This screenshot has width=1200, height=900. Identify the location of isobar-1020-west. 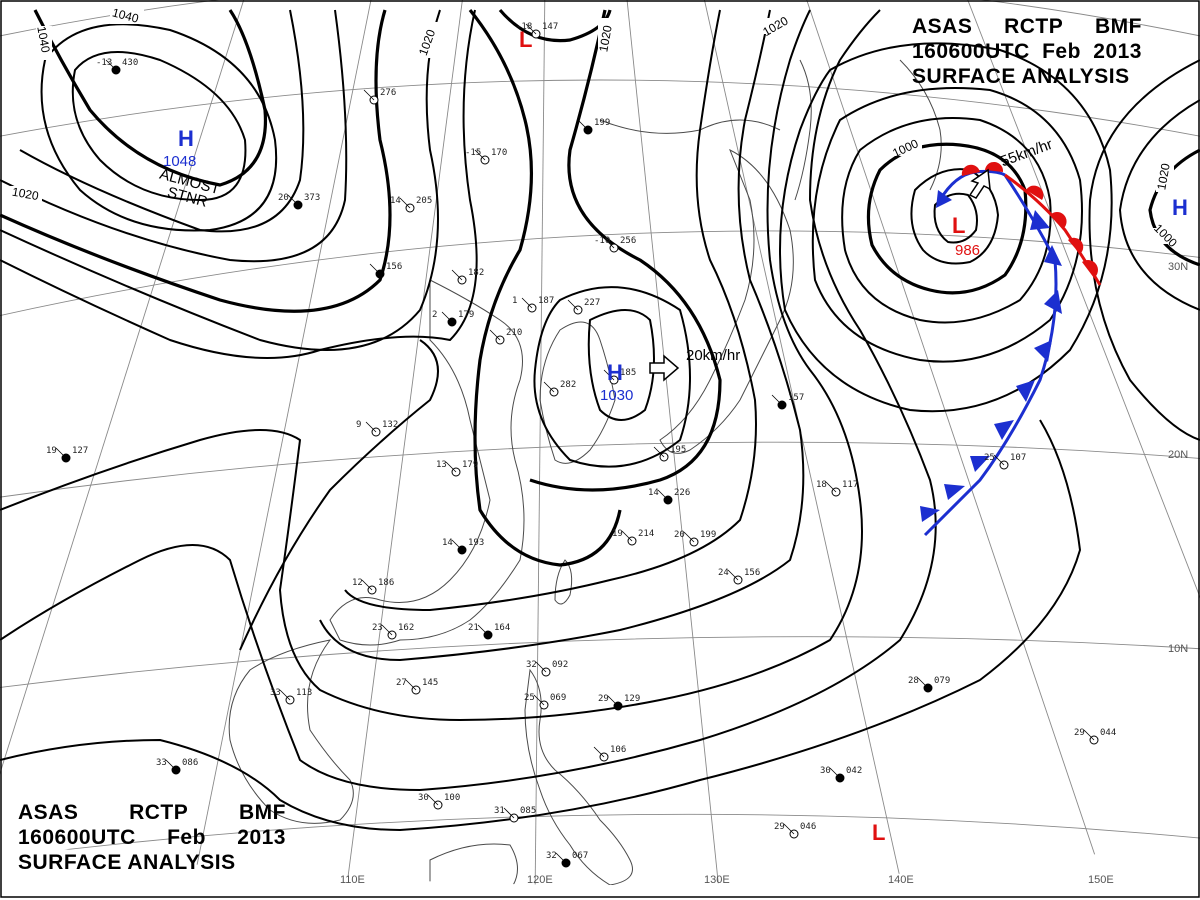
(196, 161).